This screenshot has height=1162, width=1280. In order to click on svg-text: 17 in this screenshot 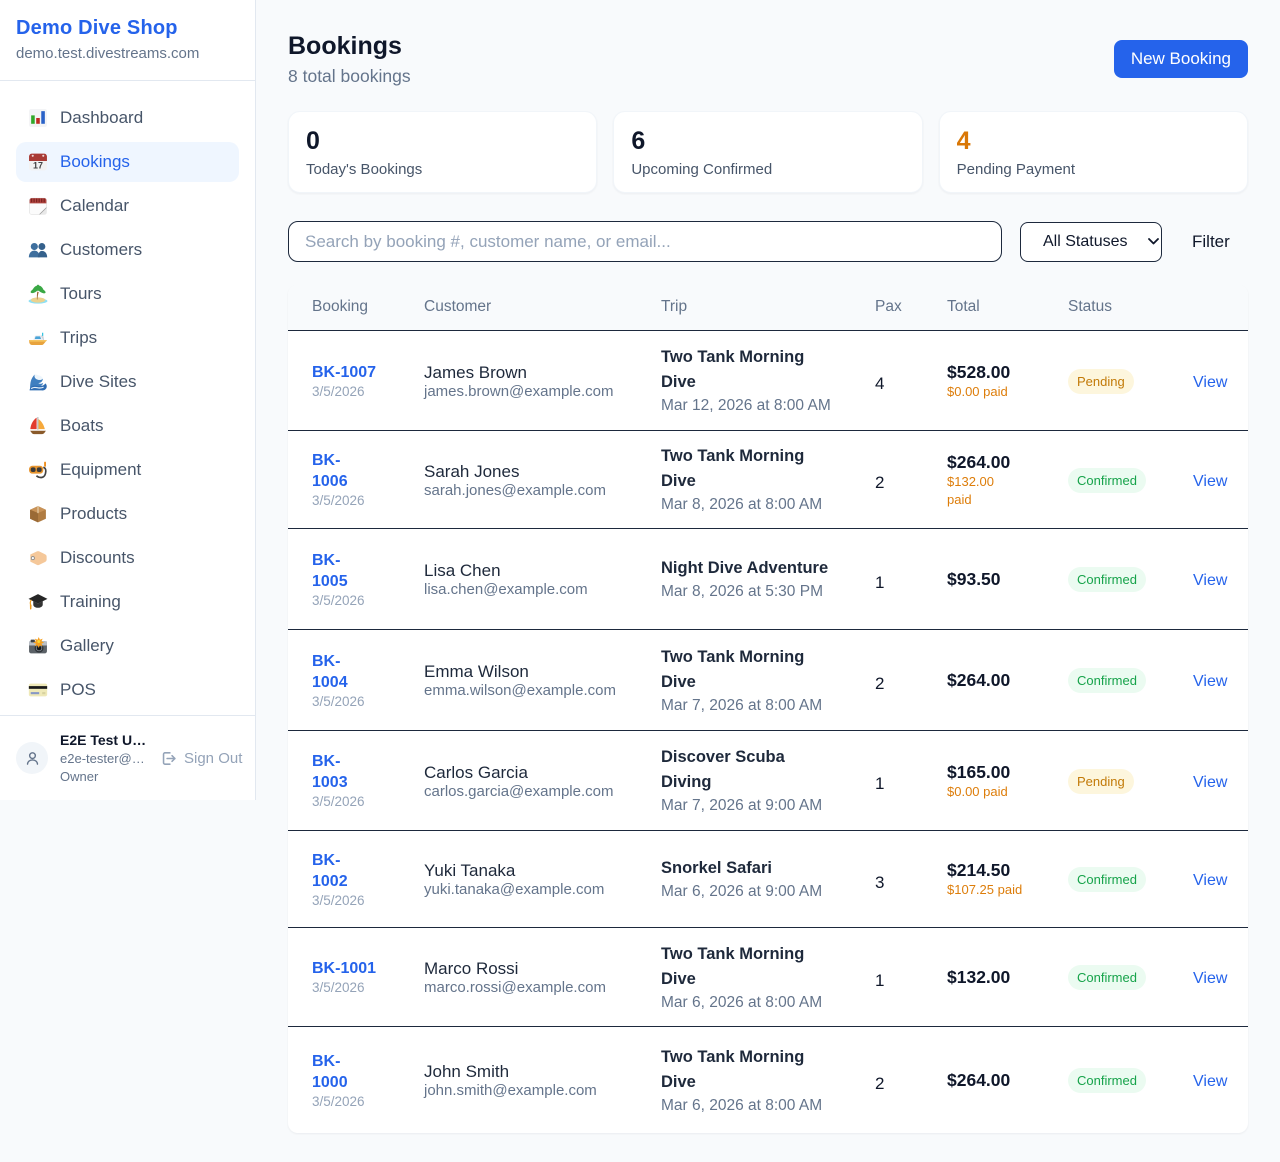, I will do `click(38, 165)`.